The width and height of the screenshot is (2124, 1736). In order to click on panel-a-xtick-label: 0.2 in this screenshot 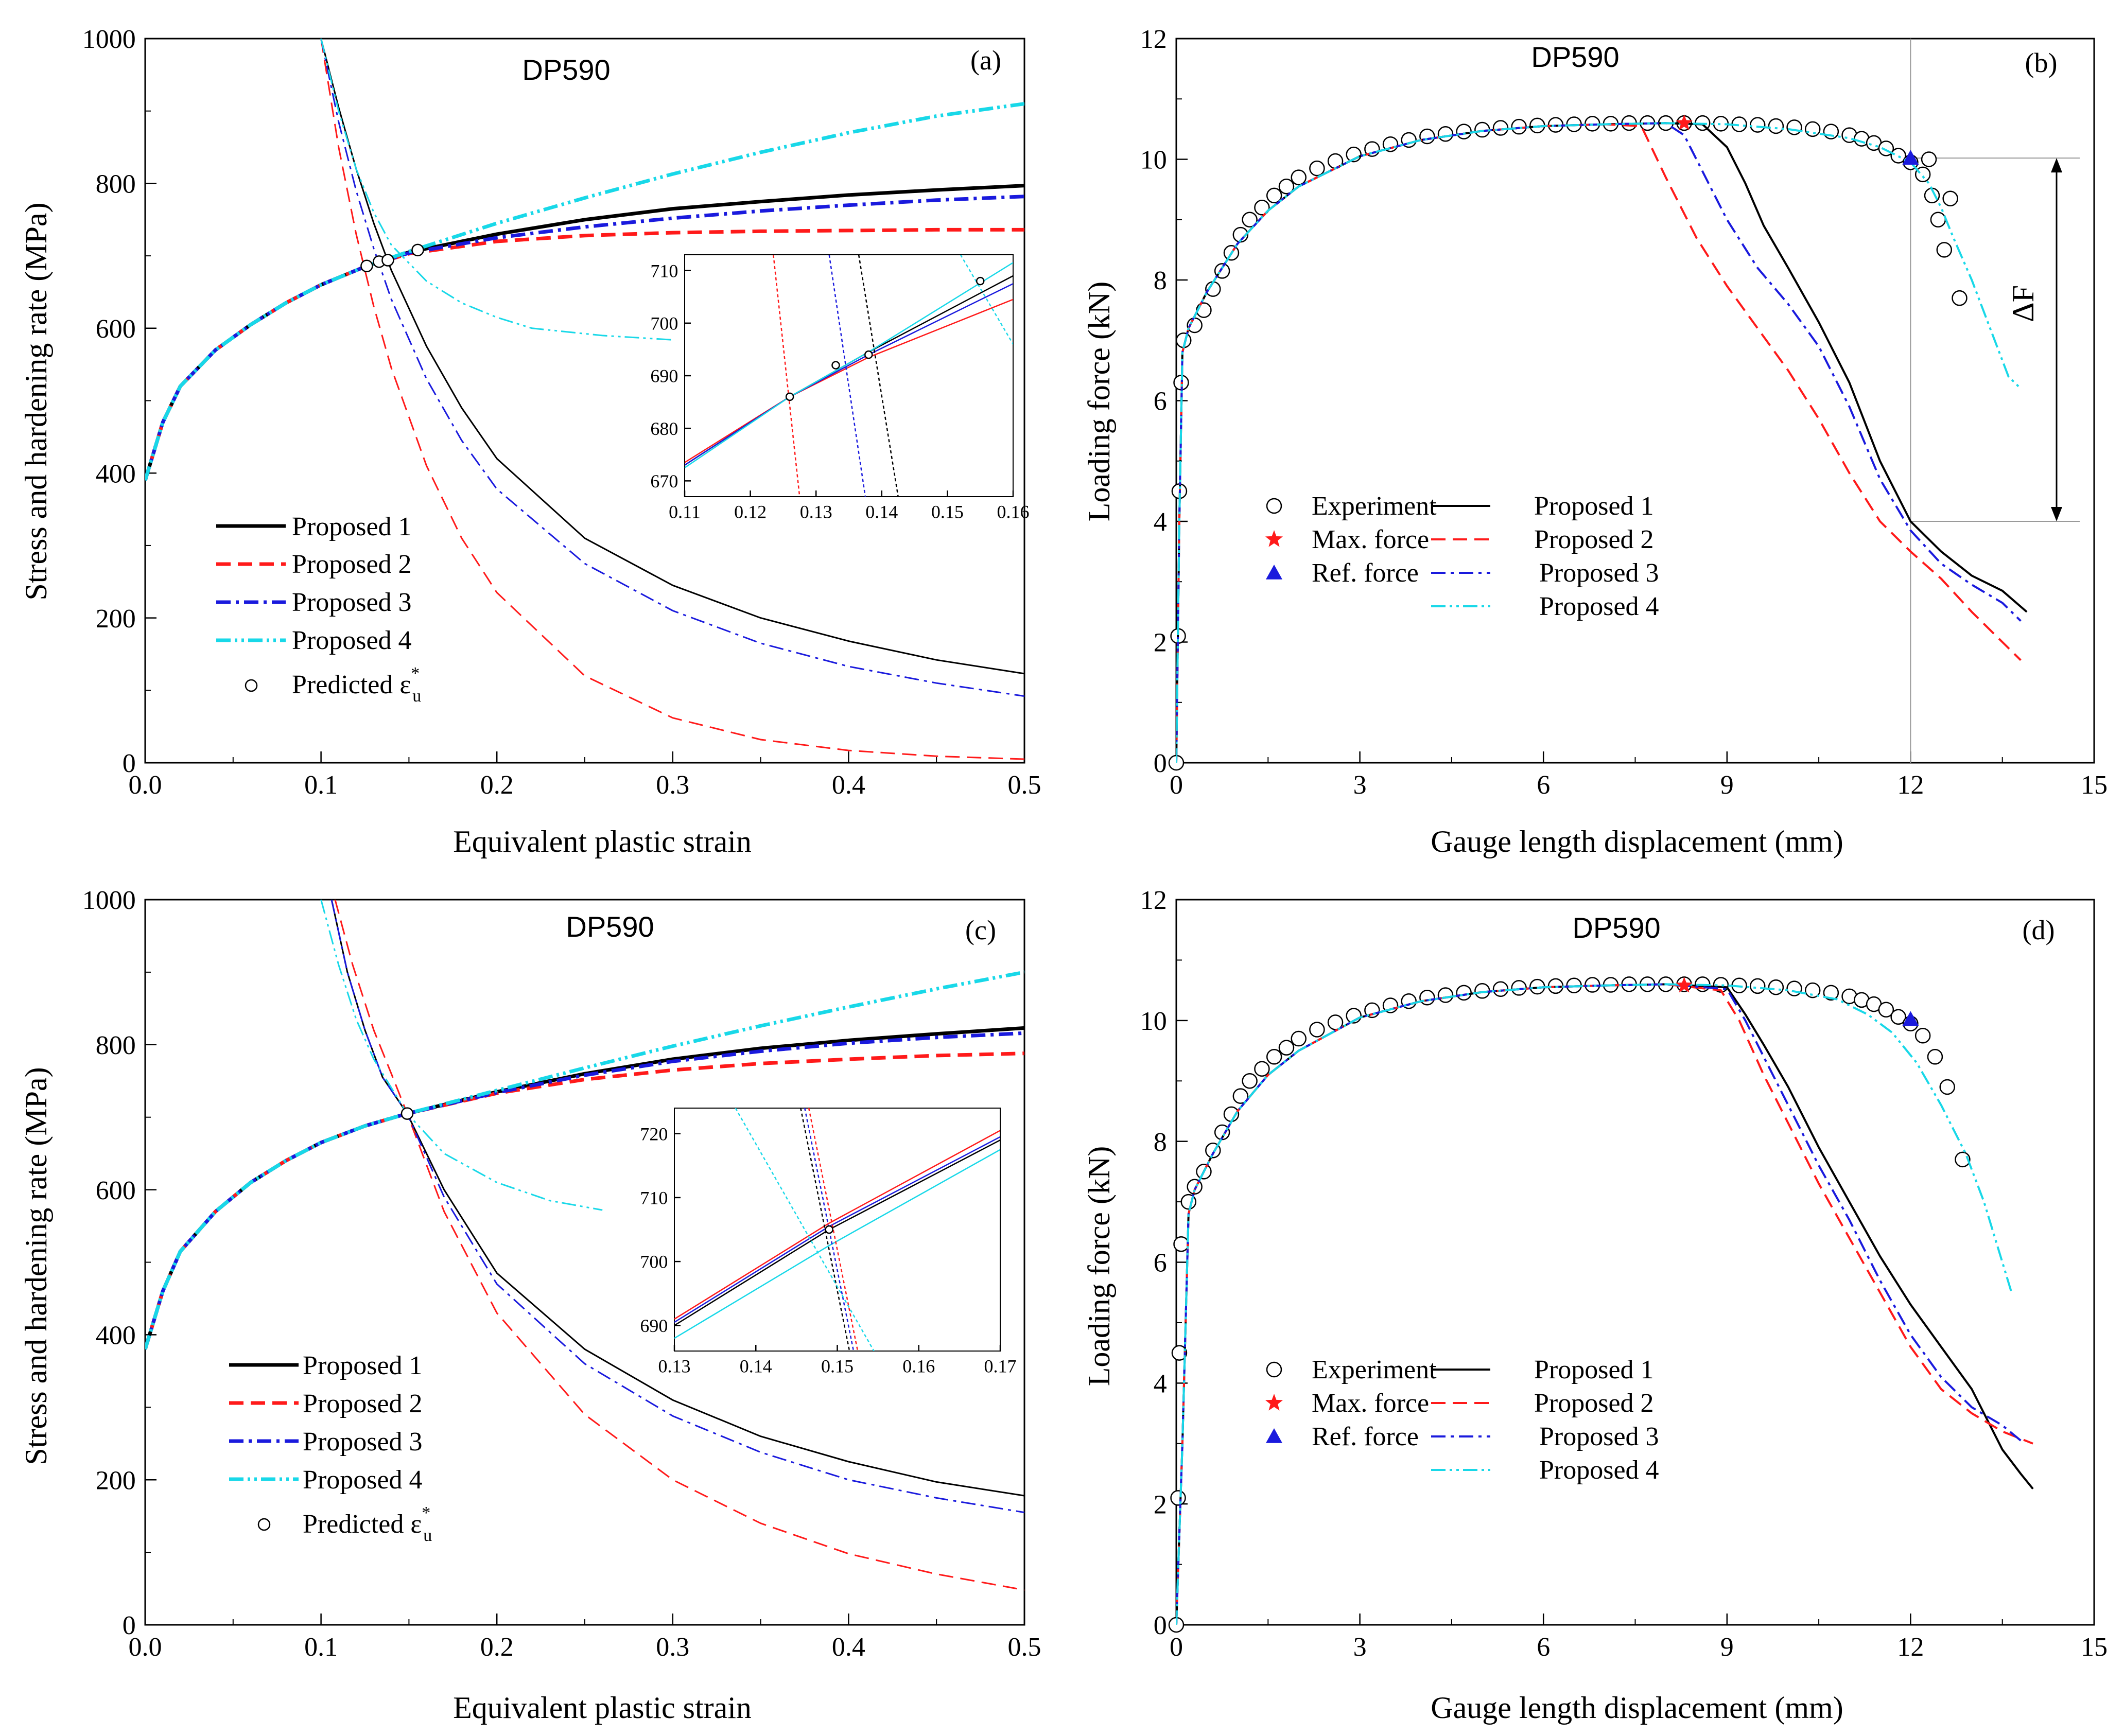, I will do `click(497, 785)`.